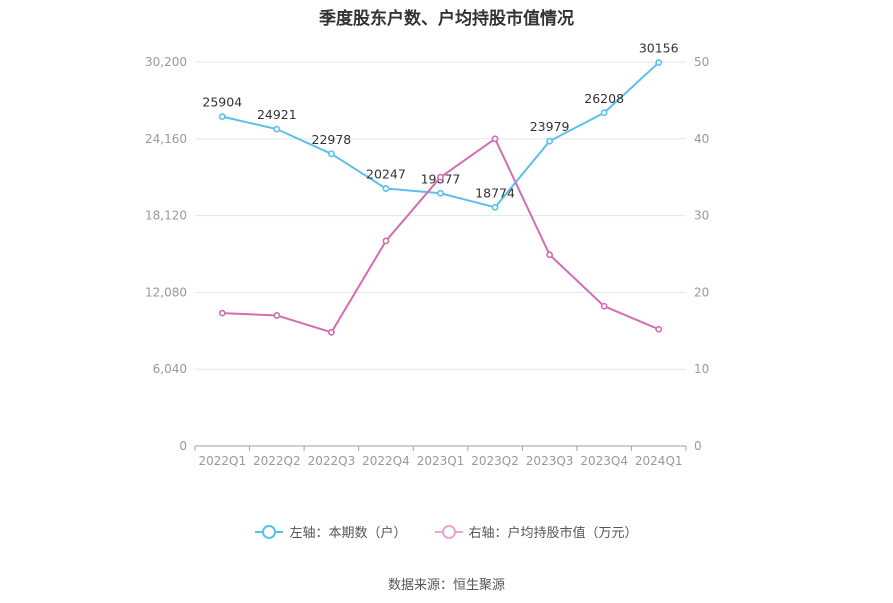 This screenshot has height=603, width=893. What do you see at coordinates (495, 192) in the screenshot?
I see `data-label: 18774` at bounding box center [495, 192].